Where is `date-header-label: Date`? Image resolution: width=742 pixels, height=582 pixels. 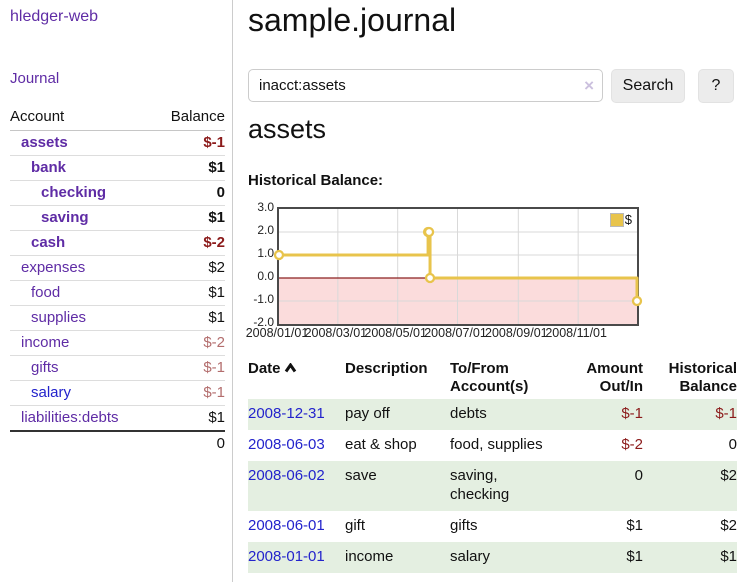 date-header-label: Date is located at coordinates (264, 368).